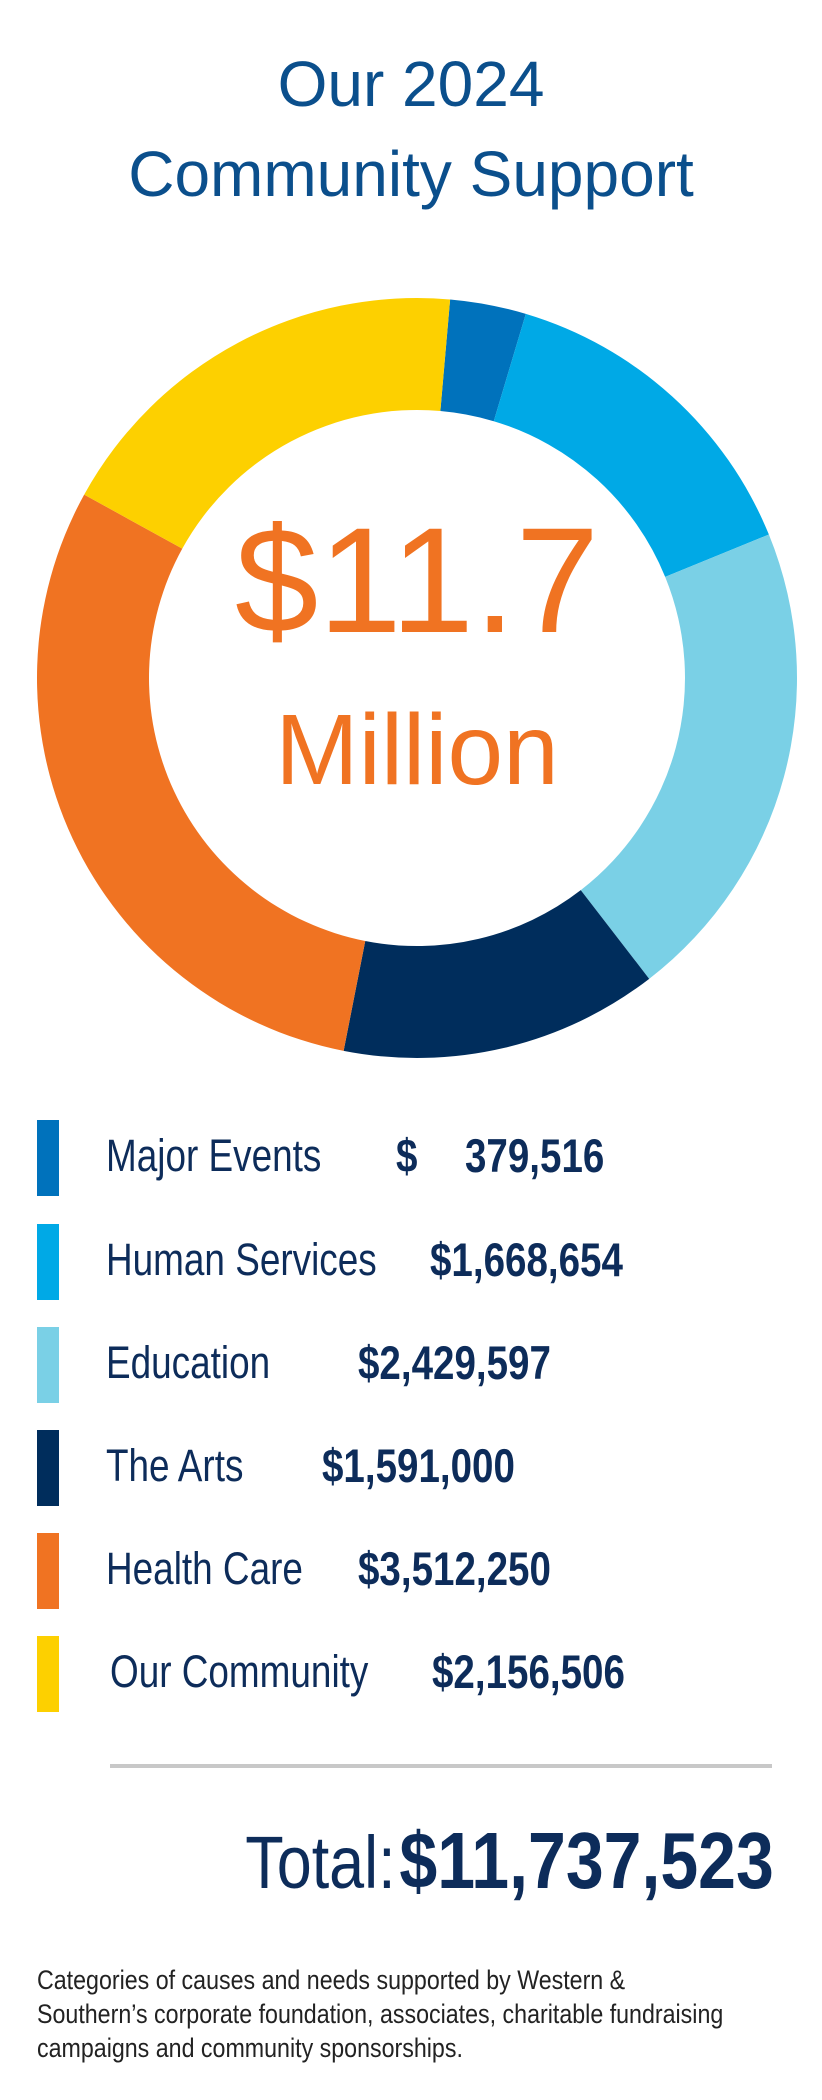 This screenshot has width=822, height=2100. What do you see at coordinates (454, 1568) in the screenshot?
I see `legend-value: $3,512,250` at bounding box center [454, 1568].